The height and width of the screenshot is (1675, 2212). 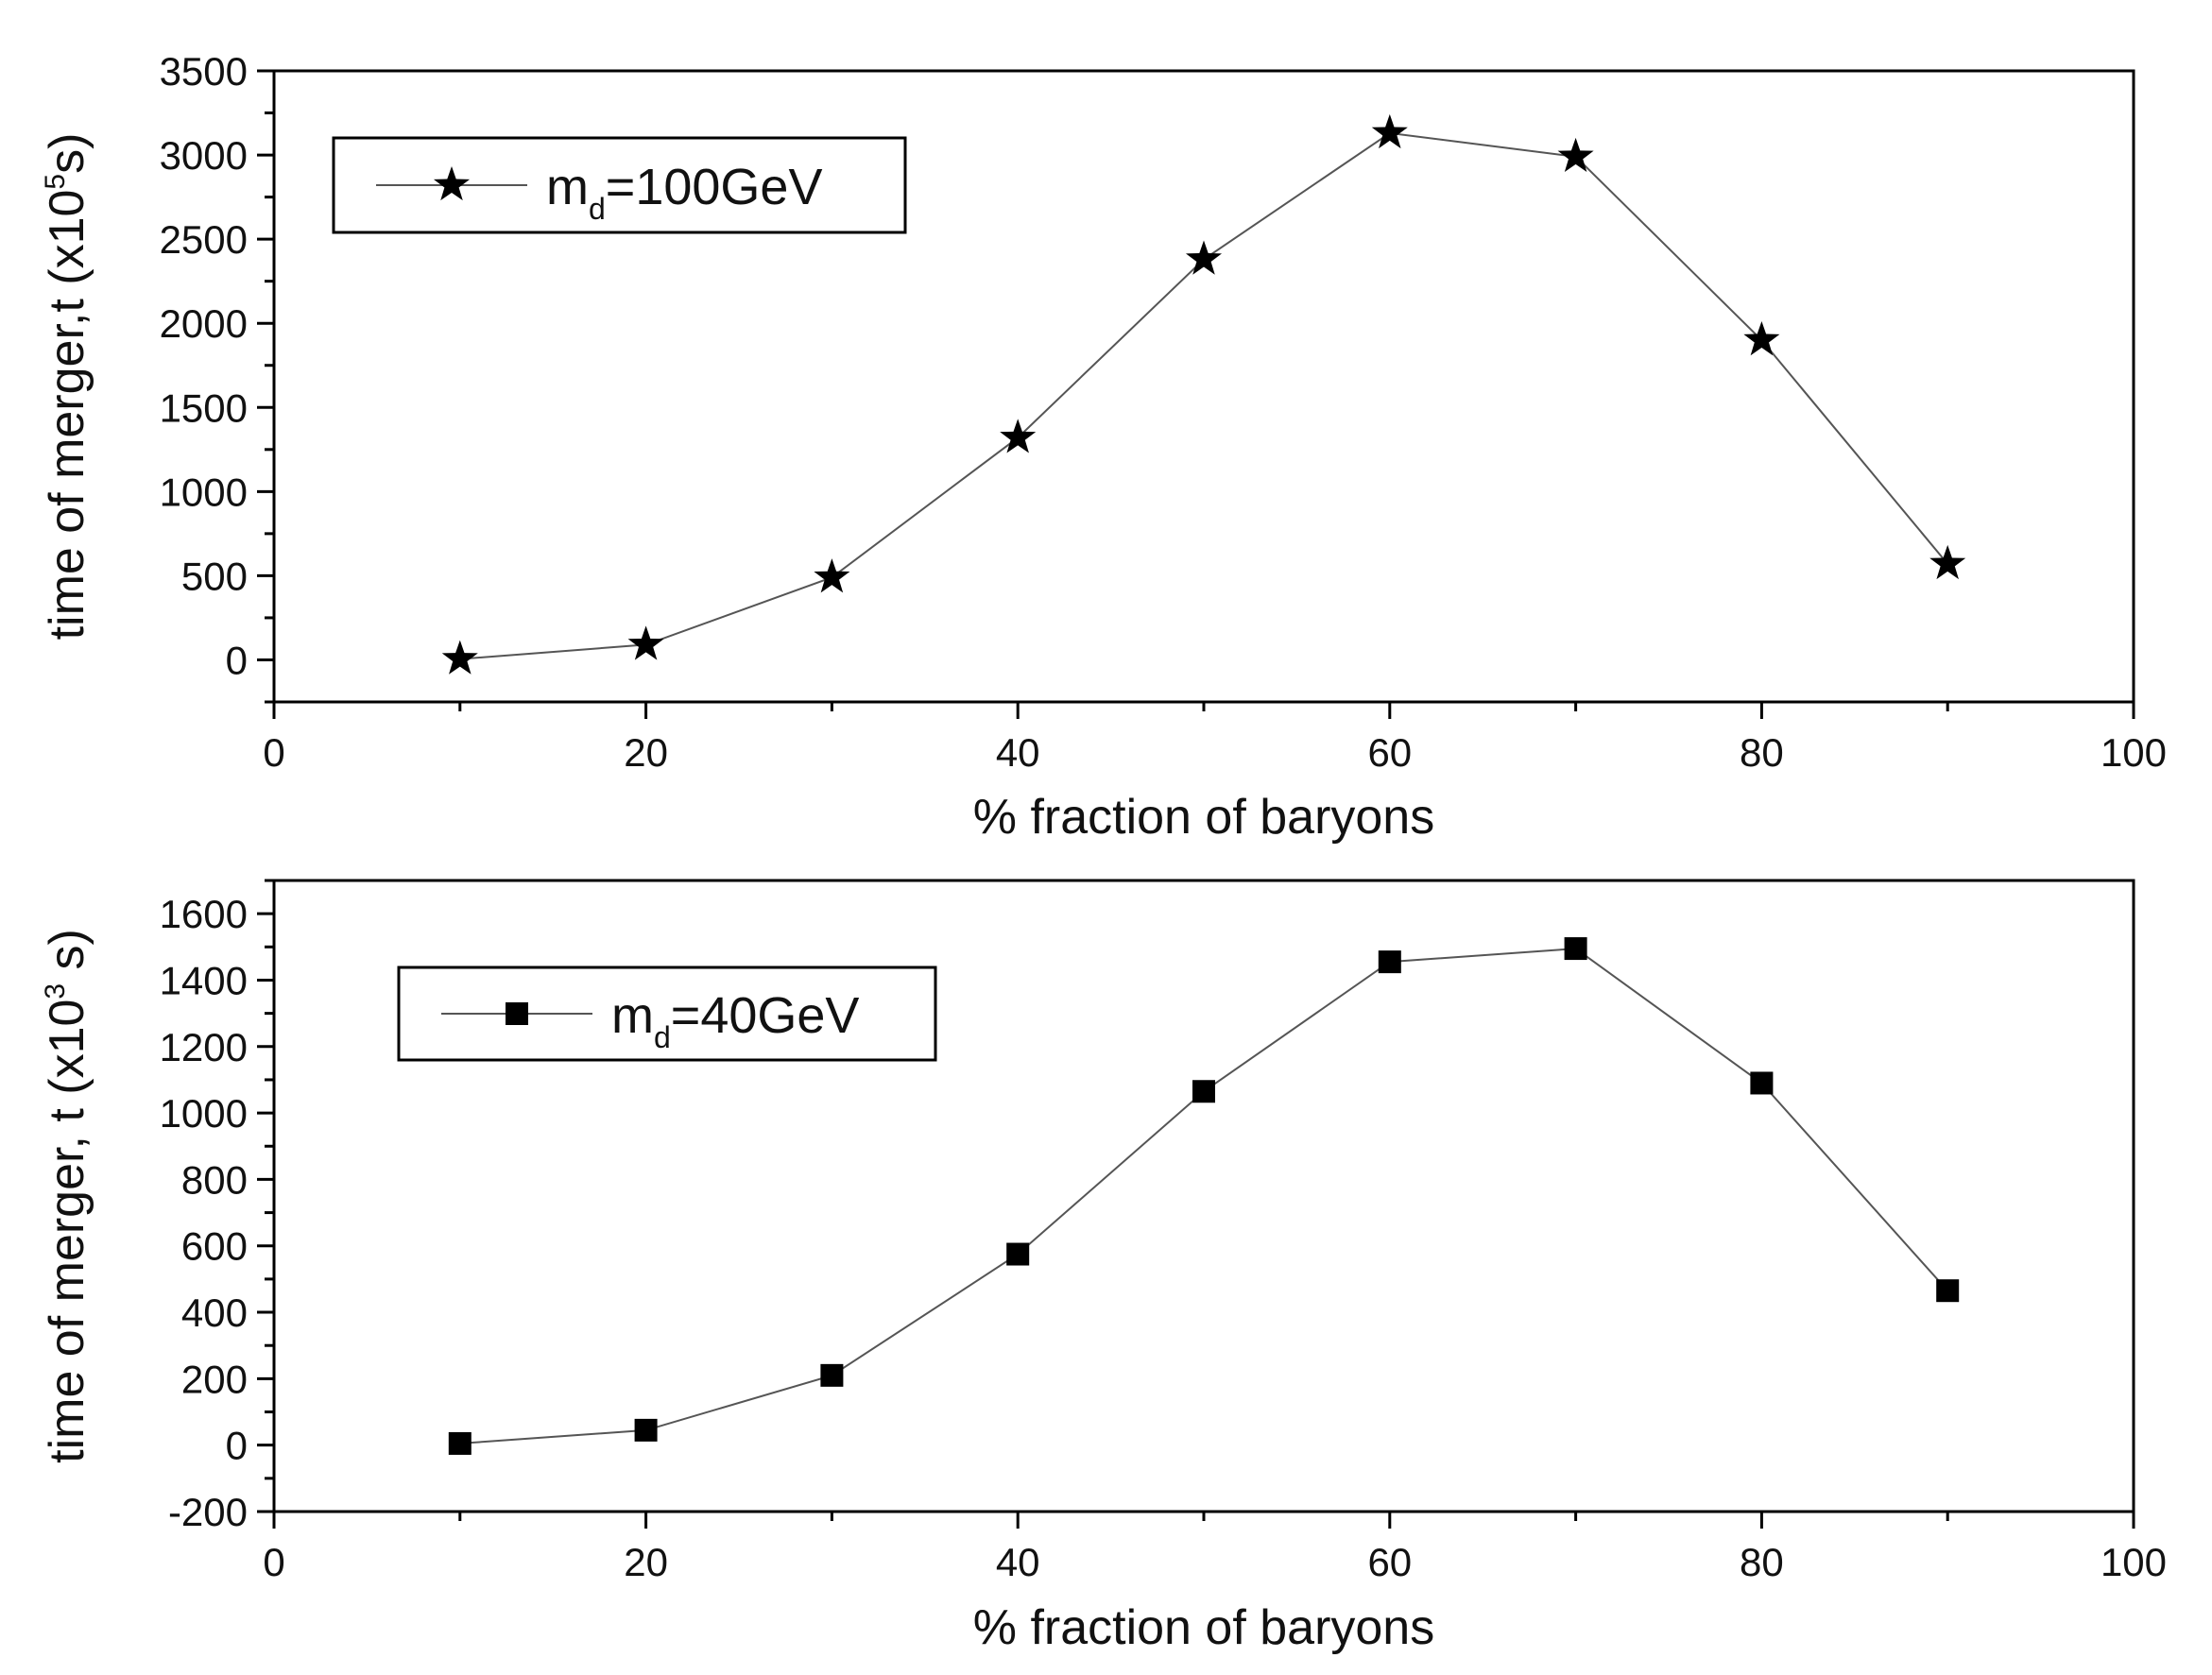 What do you see at coordinates (204, 1047) in the screenshot?
I see `y-tick-label: 1200` at bounding box center [204, 1047].